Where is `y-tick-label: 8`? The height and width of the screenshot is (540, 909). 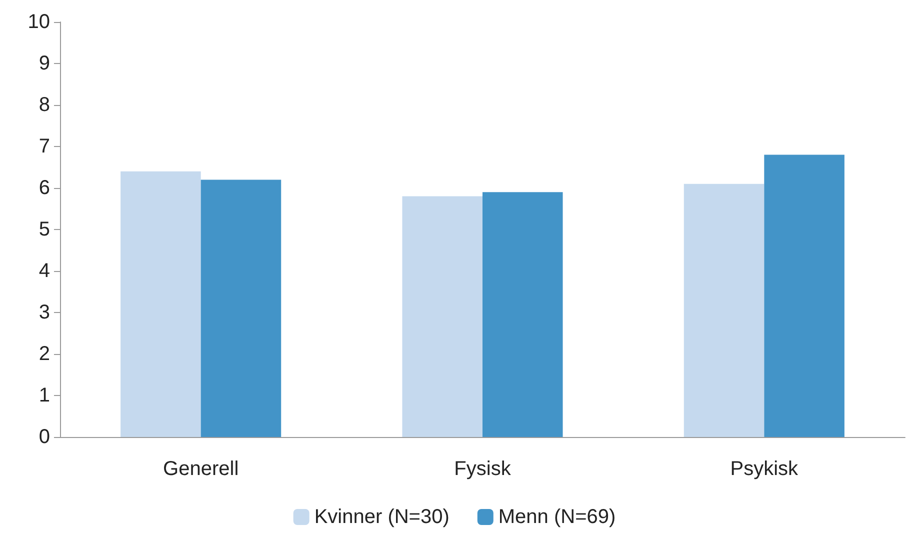
y-tick-label: 8 is located at coordinates (44, 105).